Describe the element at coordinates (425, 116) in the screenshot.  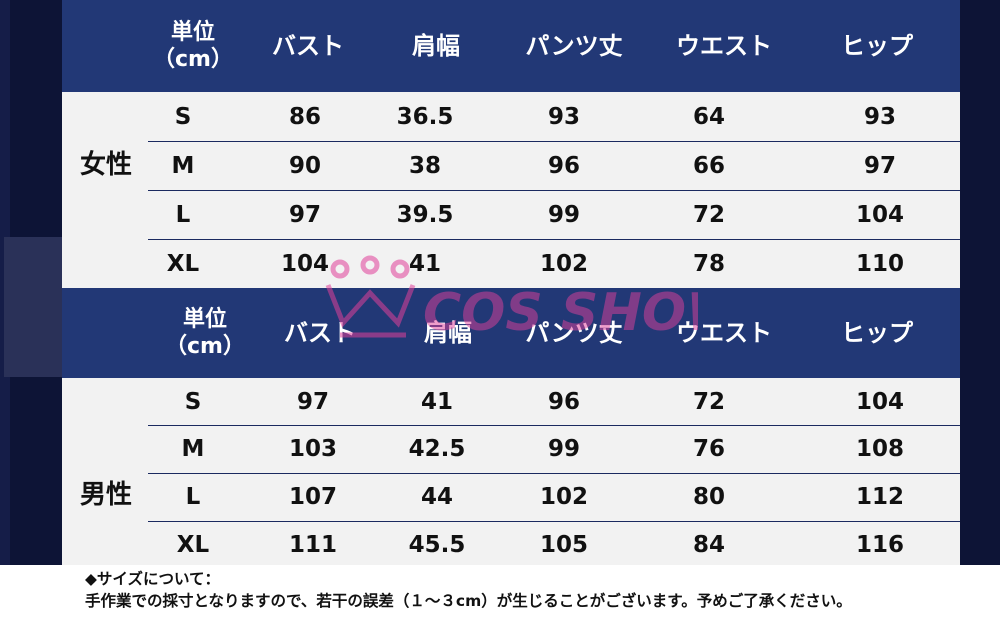
I see `value-cell: 36.5` at that location.